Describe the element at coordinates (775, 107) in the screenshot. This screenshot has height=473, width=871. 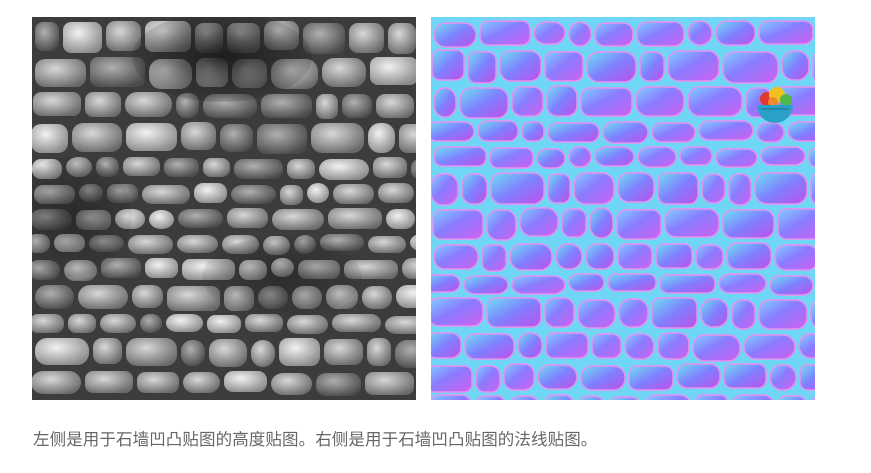
I see `food-bowl-icon` at that location.